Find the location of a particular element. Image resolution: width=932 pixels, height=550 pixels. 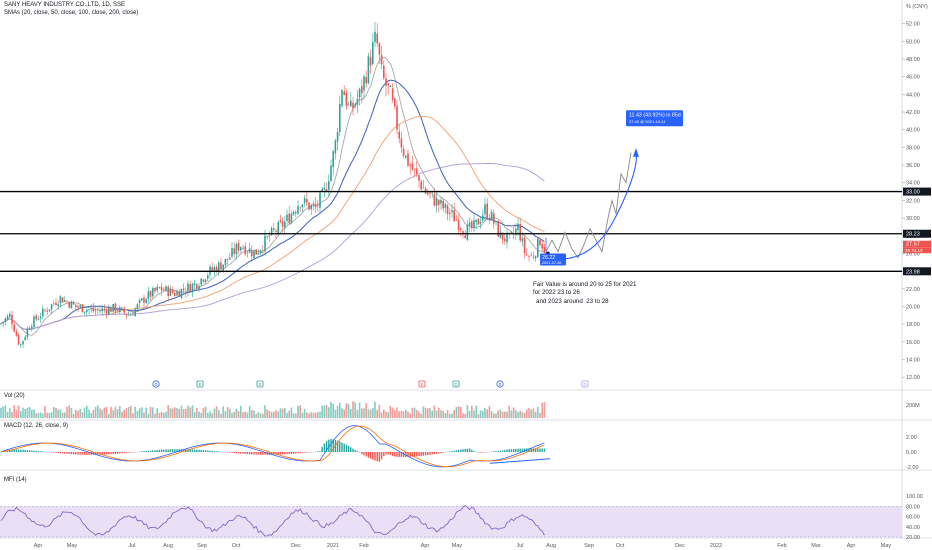

price-tick-label: 42.00 is located at coordinates (913, 113).